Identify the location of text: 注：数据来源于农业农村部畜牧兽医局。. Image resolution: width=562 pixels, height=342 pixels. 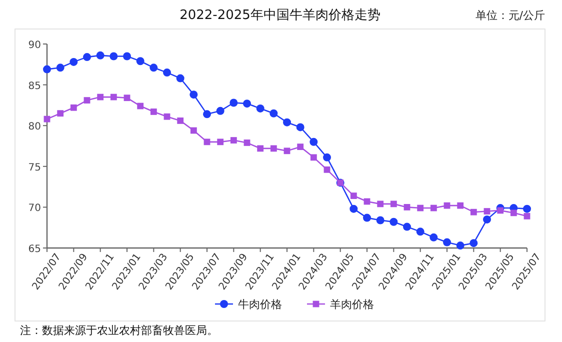
(119, 330).